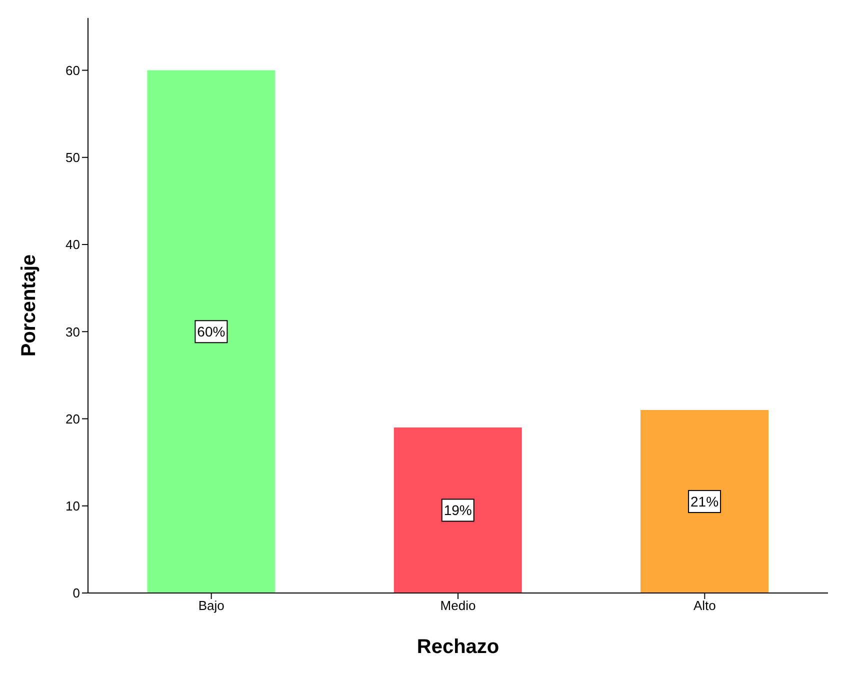 This screenshot has height=681, width=856. I want to click on data-label: 19%, so click(458, 510).